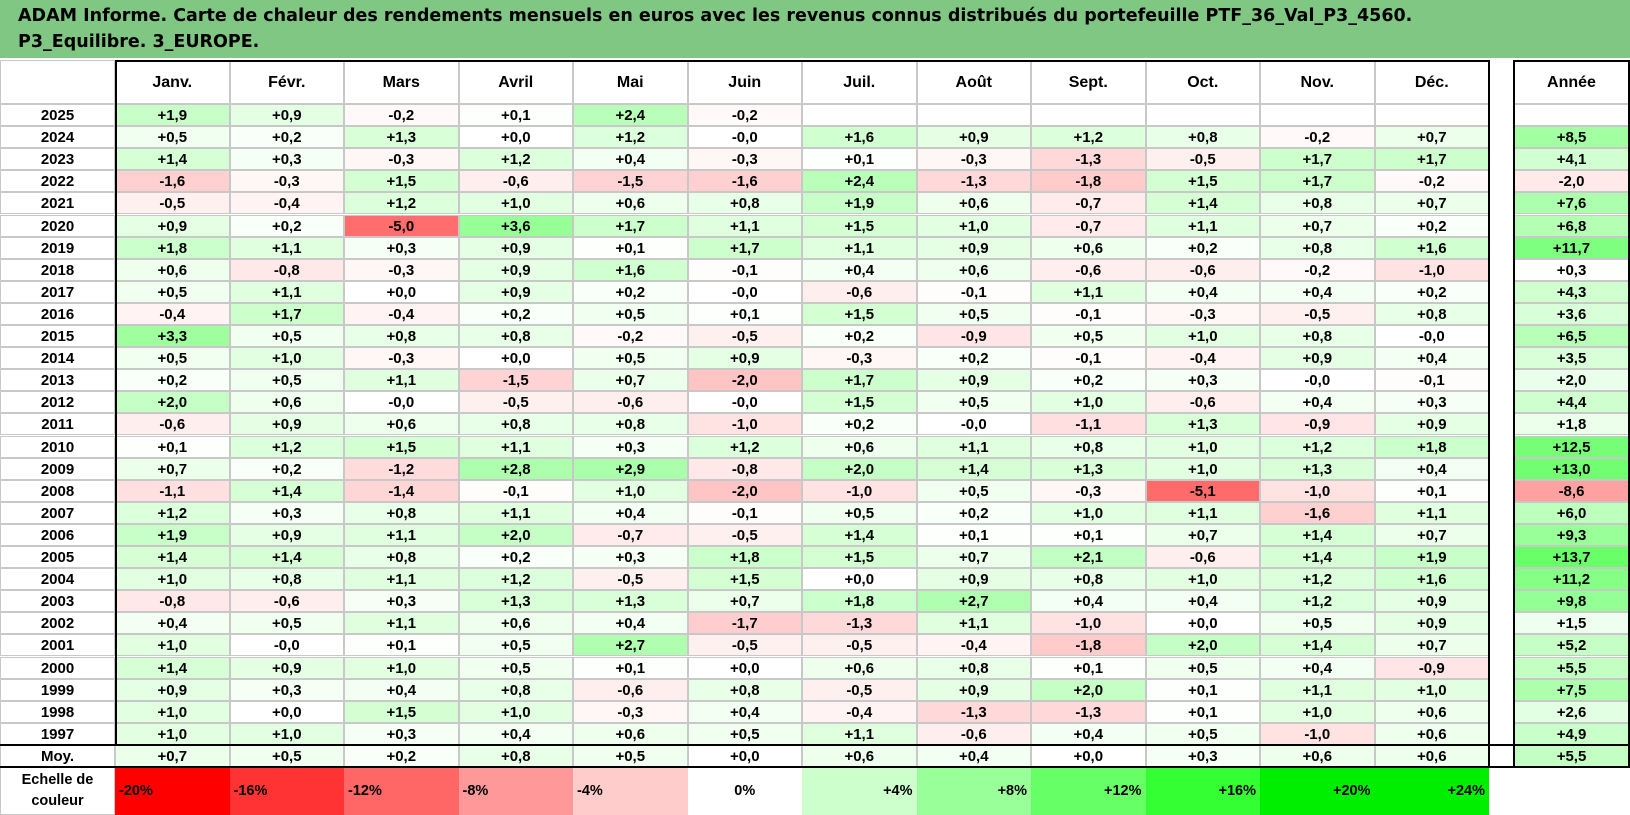 This screenshot has height=815, width=1630. Describe the element at coordinates (859, 468) in the screenshot. I see `heatmap-cell: +2,0` at that location.